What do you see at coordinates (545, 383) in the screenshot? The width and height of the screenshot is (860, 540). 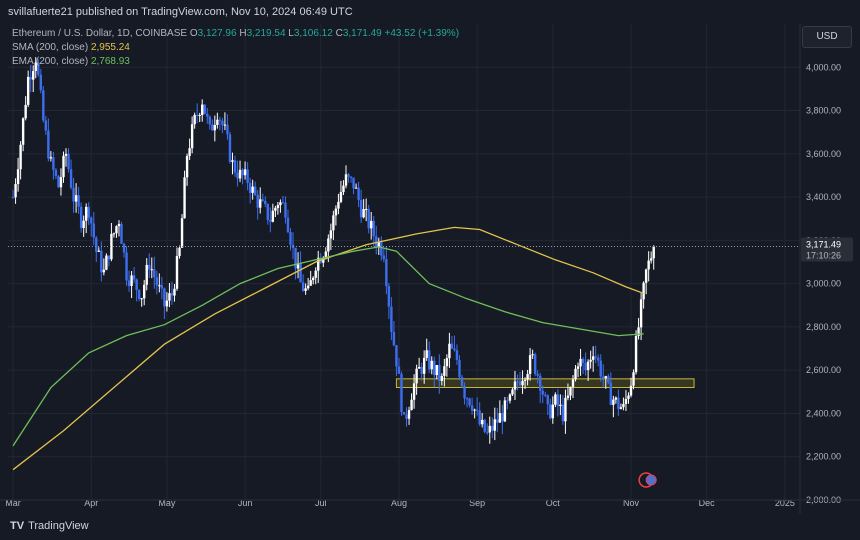 I see `support-zone` at bounding box center [545, 383].